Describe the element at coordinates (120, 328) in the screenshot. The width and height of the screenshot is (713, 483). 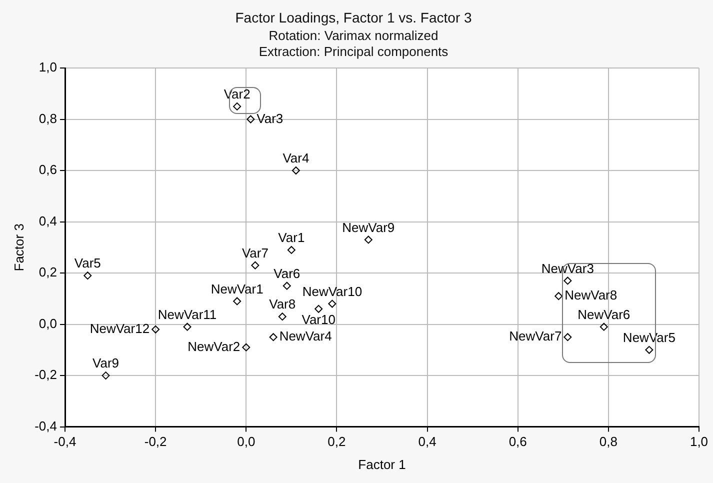
I see `series-label: NewVar12` at that location.